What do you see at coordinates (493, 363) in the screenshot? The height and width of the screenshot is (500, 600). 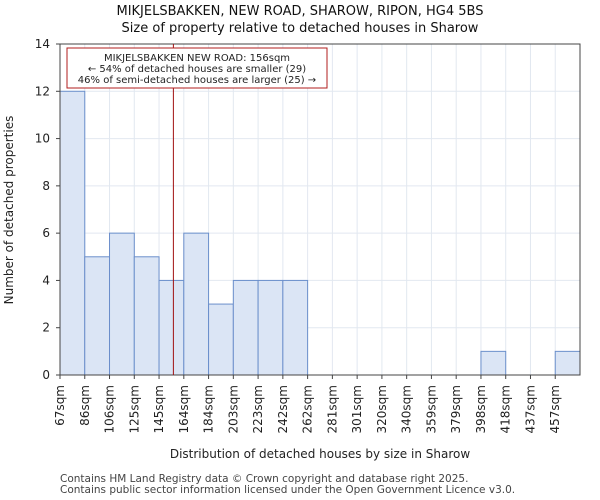 I see `bar-398sqm` at bounding box center [493, 363].